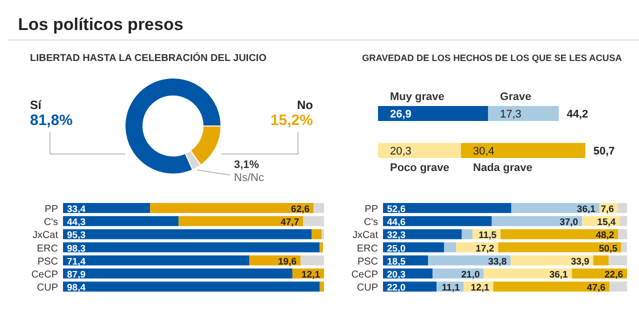  Describe the element at coordinates (305, 105) in the screenshot. I see `slice-label: No` at that location.